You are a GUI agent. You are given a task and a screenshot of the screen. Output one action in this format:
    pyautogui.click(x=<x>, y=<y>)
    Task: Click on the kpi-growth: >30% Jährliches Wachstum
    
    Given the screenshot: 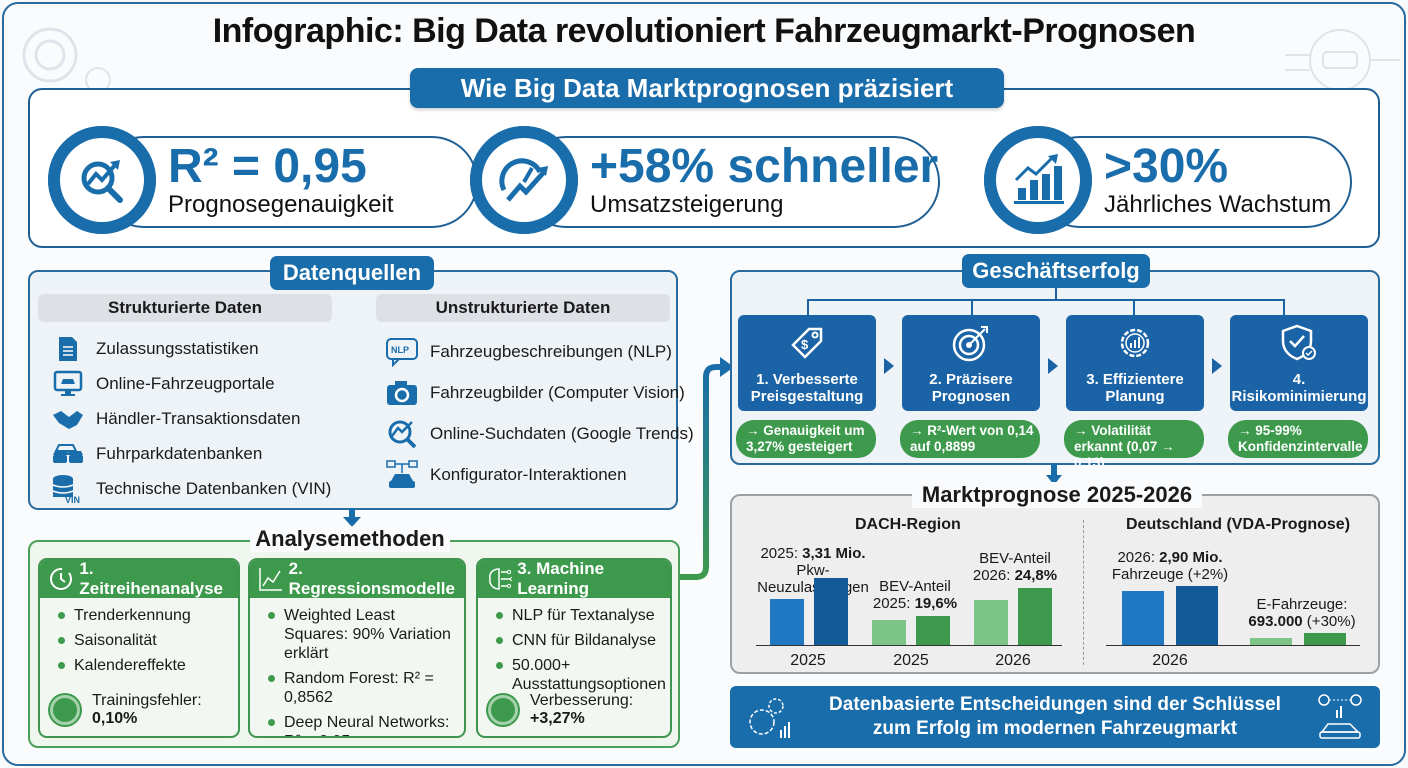 What is the action you would take?
    pyautogui.click(x=1168, y=180)
    